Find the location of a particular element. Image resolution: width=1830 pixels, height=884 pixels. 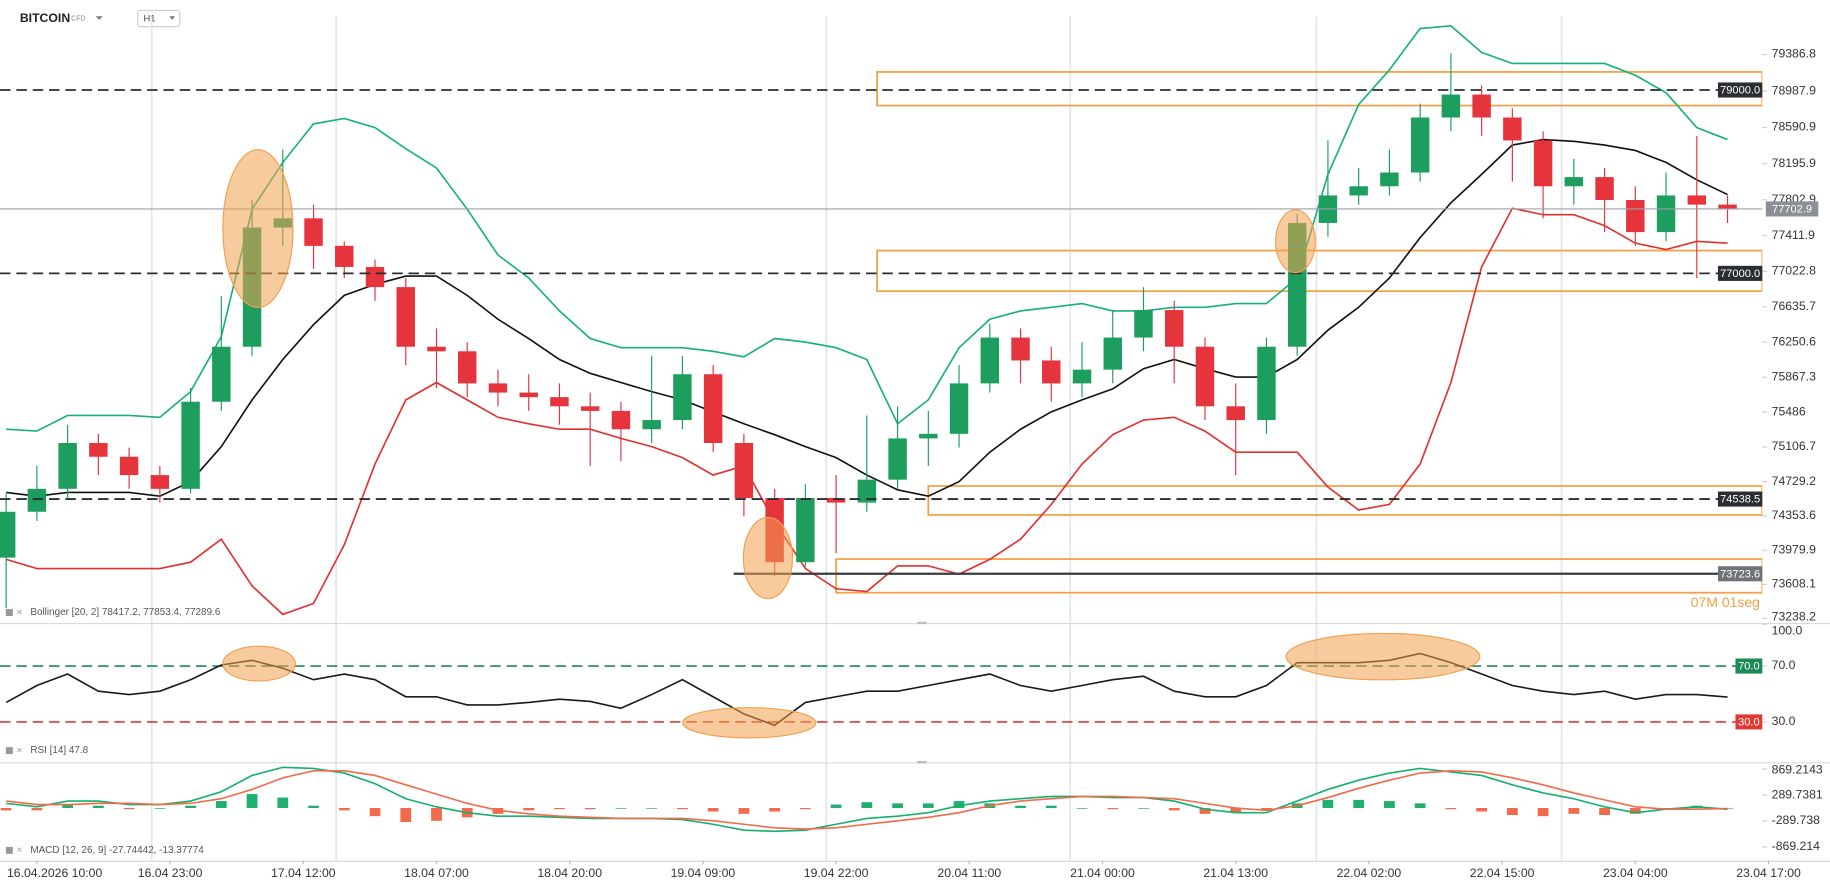

x-tick-label: 22.04 02:00 is located at coordinates (1369, 873).